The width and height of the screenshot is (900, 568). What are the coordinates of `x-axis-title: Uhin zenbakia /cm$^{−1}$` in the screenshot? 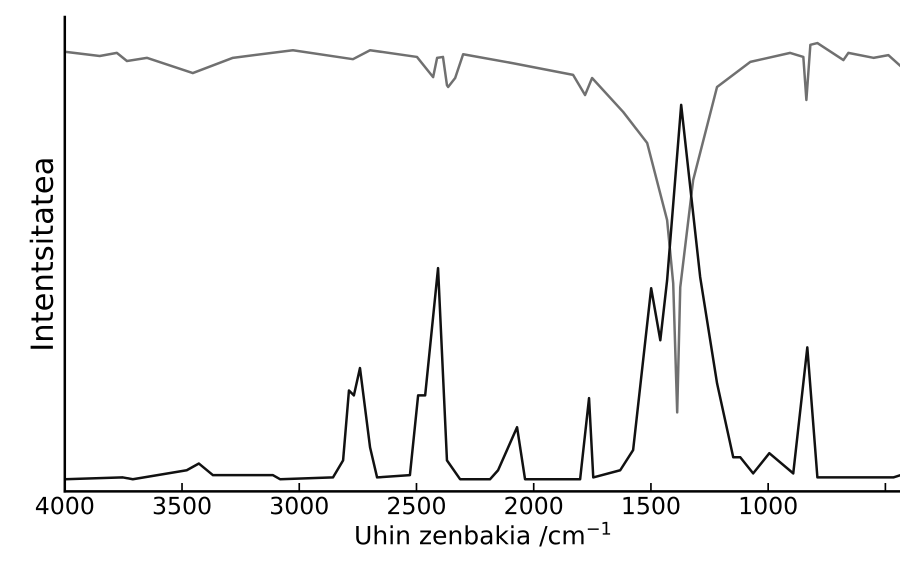 It's located at (483, 534).